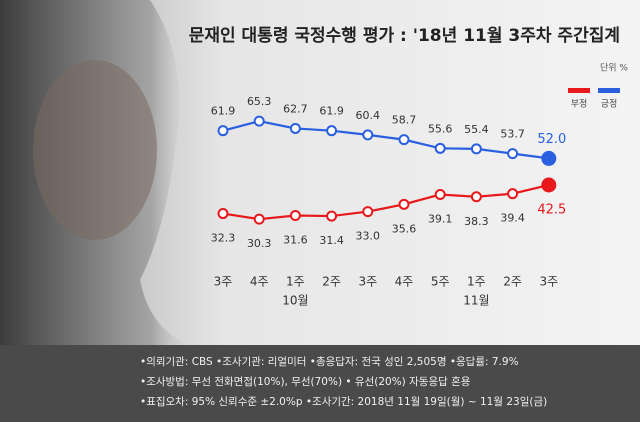 This screenshot has height=422, width=640. Describe the element at coordinates (440, 219) in the screenshot. I see `data-label: 39.1` at that location.